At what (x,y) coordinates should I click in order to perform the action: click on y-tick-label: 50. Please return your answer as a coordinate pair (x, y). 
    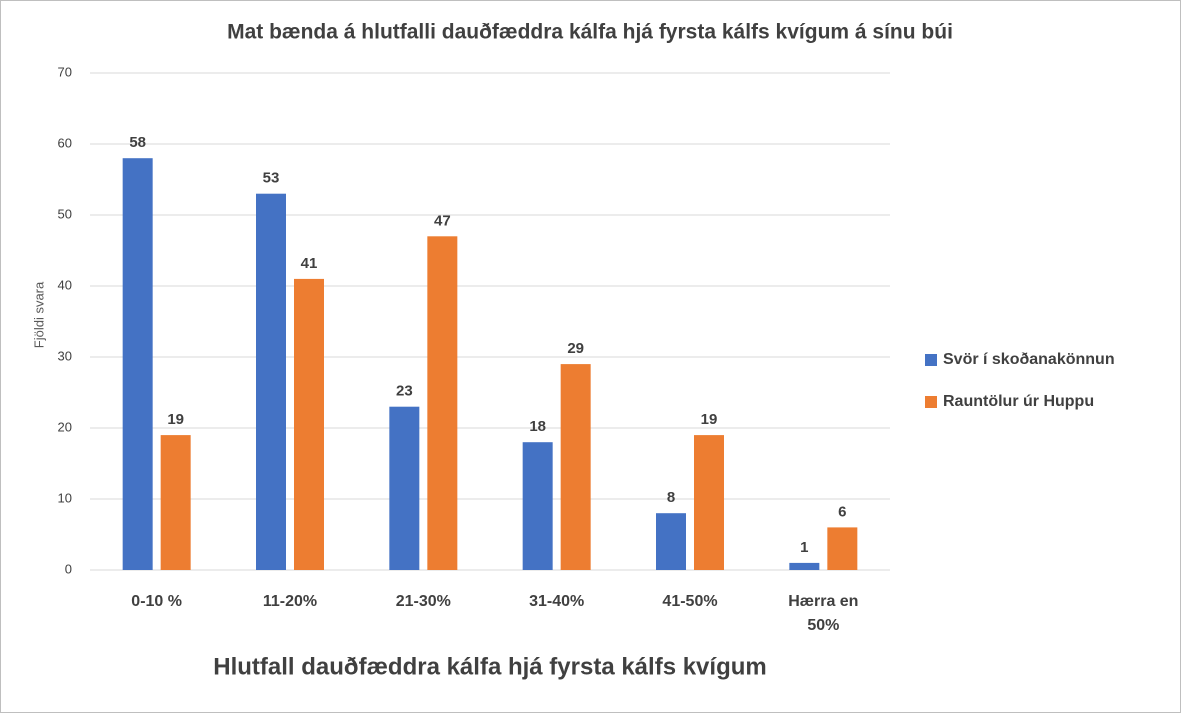
    Looking at the image, I should click on (65, 213).